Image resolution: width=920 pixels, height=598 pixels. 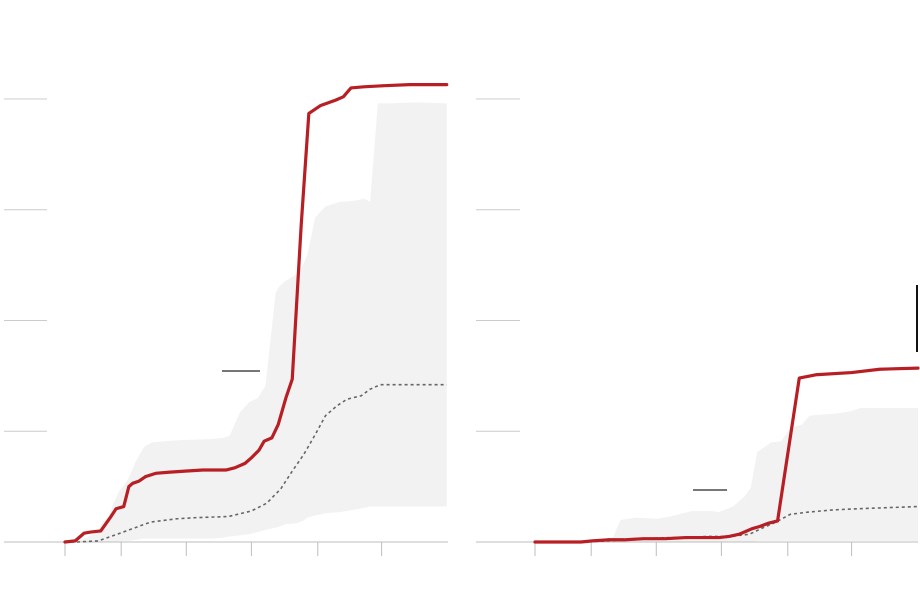 I want to click on highlight-line, so click(x=726, y=455).